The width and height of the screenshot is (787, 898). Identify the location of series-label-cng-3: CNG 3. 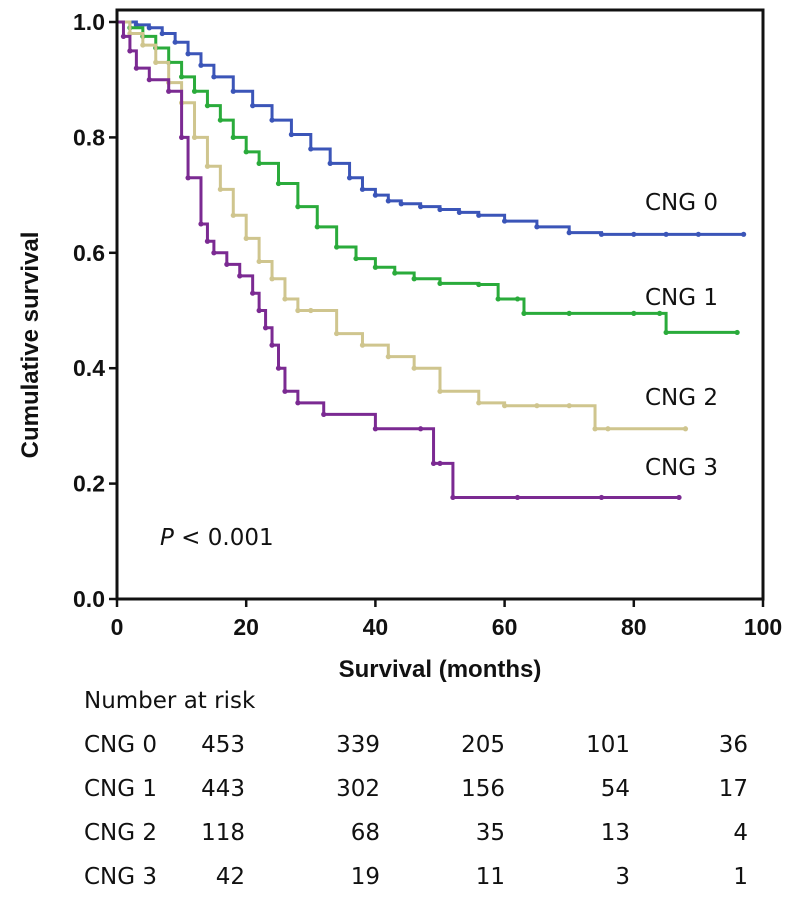
(681, 468).